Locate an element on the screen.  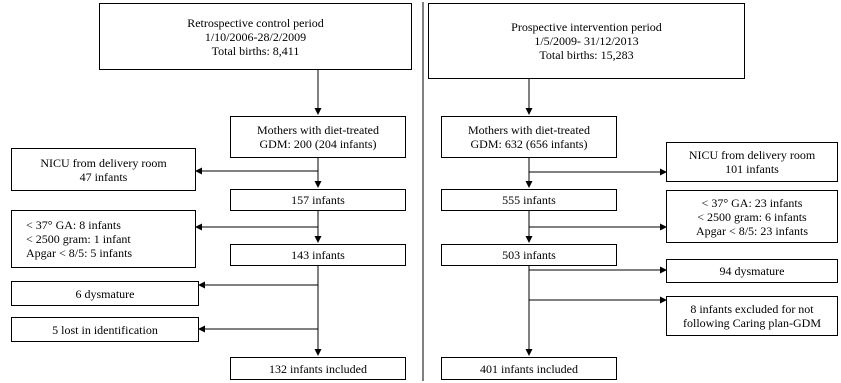
right-mothers-line1: Mothers with diet-treated is located at coordinates (529, 130).